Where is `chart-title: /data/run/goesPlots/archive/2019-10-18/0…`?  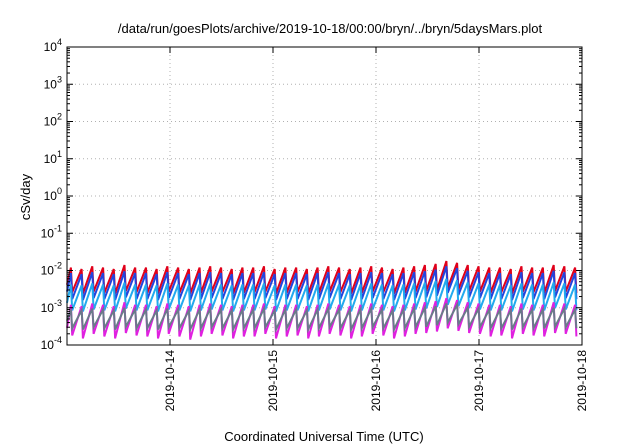 chart-title: /data/run/goesPlots/archive/2019-10-18/0… is located at coordinates (330, 28).